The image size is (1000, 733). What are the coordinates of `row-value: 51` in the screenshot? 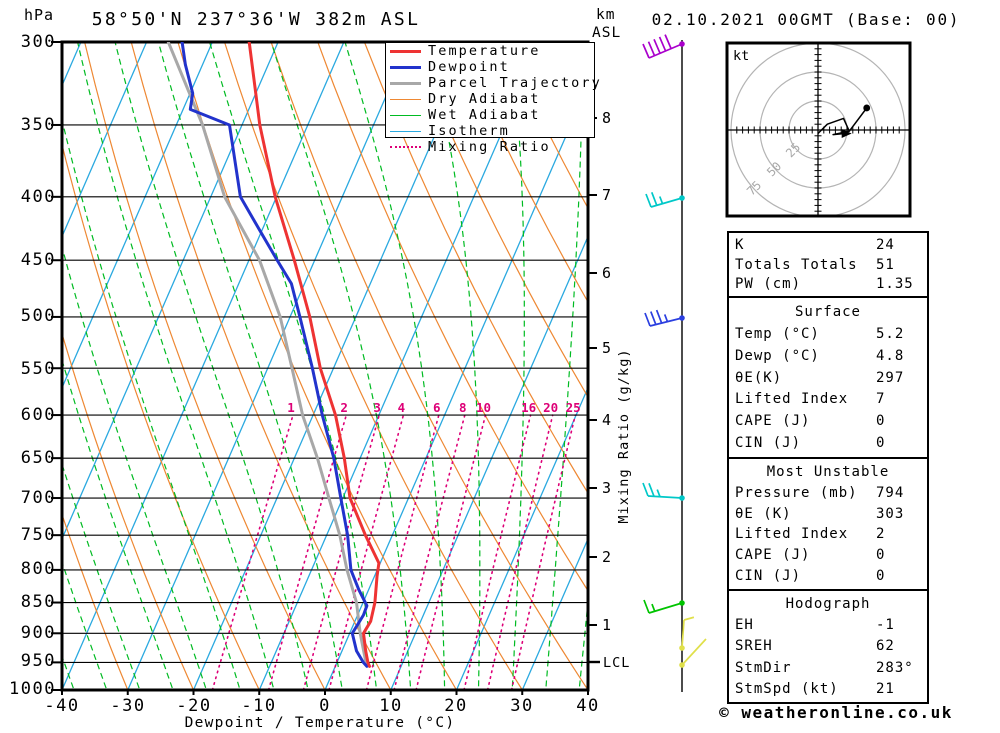 It's located at (885, 264).